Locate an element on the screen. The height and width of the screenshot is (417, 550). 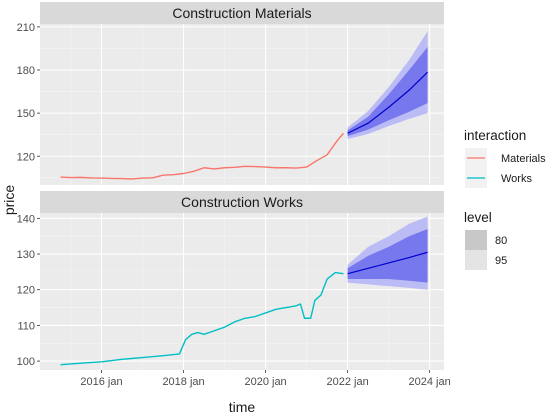
y-tick-label-works: 140 is located at coordinates (26, 219).